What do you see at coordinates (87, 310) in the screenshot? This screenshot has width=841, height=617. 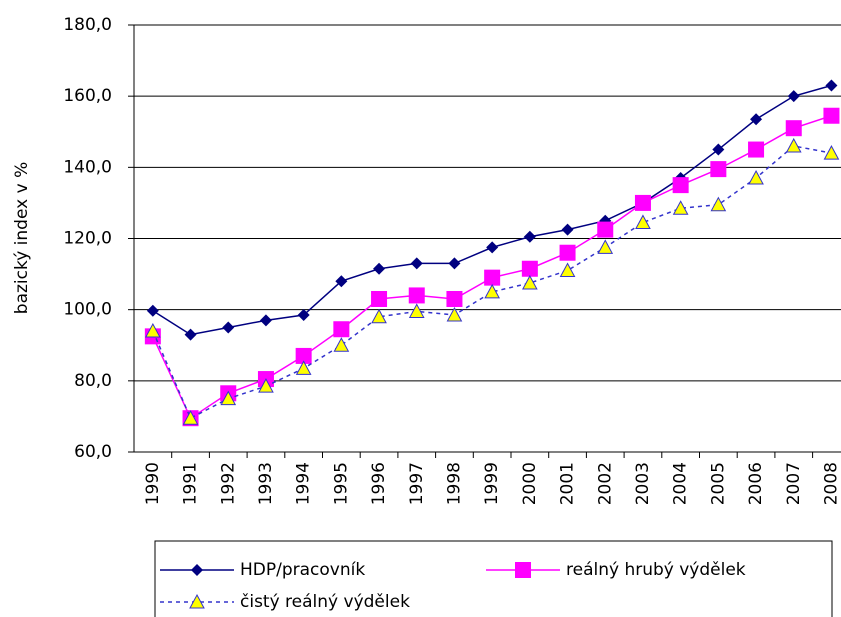 I see `y-tick-label: 100,0` at bounding box center [87, 310].